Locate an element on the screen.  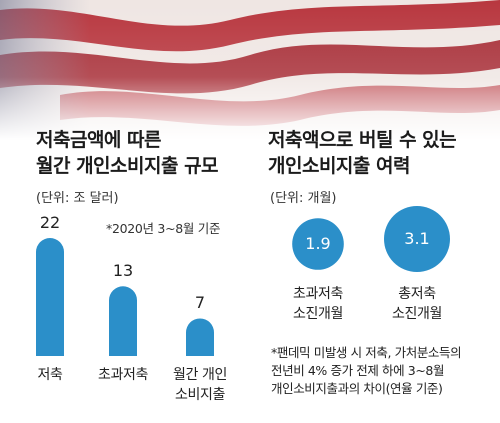
bar-category-label: 초과저축 is located at coordinates (123, 375).